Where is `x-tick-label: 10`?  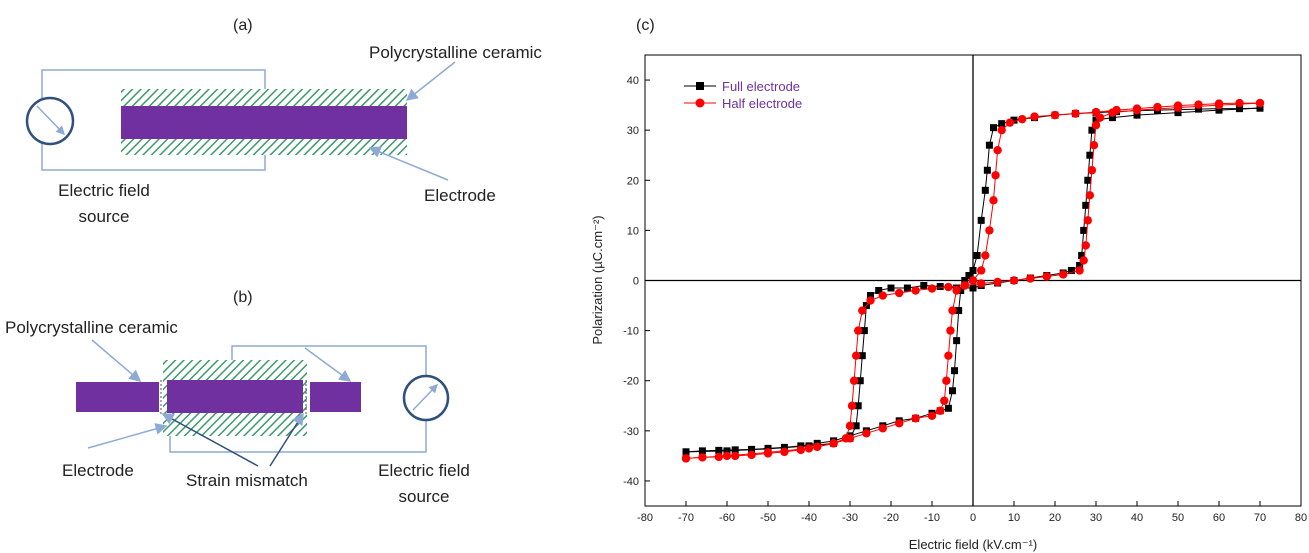
x-tick-label: 10 is located at coordinates (1014, 518).